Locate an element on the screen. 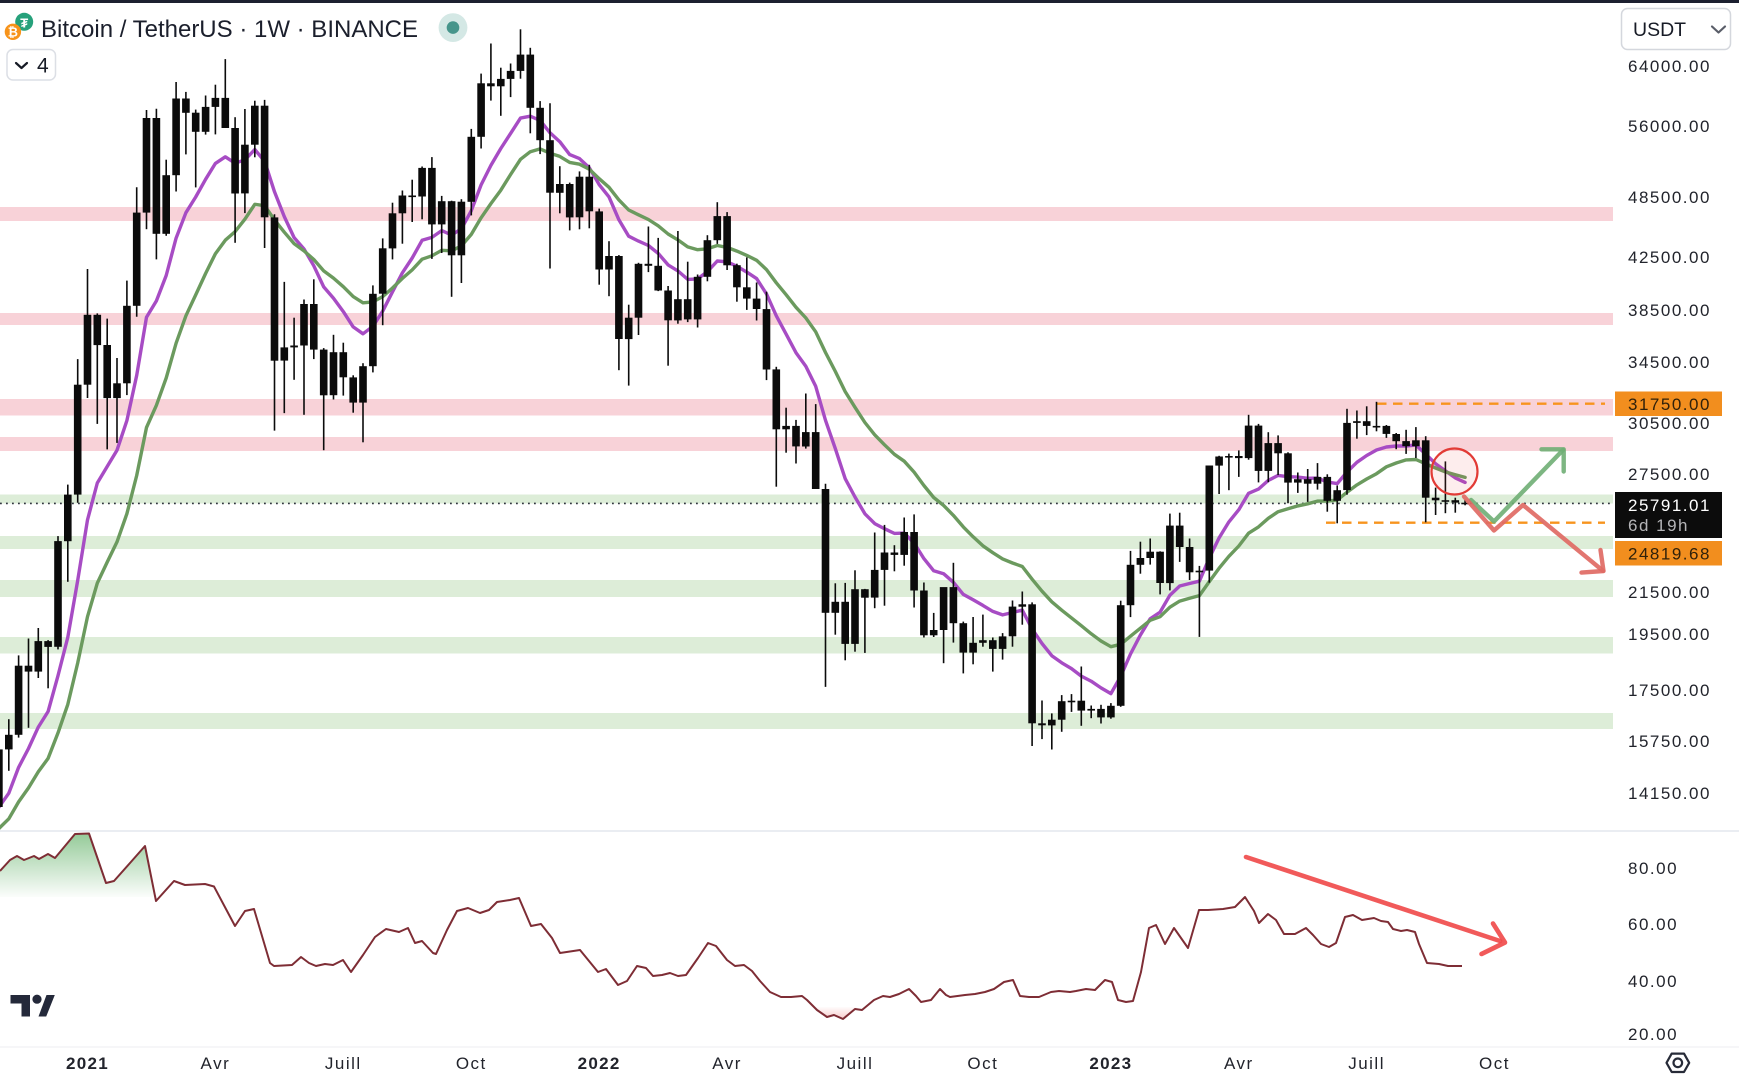 The height and width of the screenshot is (1080, 1739). svg-text: 6d 19h is located at coordinates (1658, 525).